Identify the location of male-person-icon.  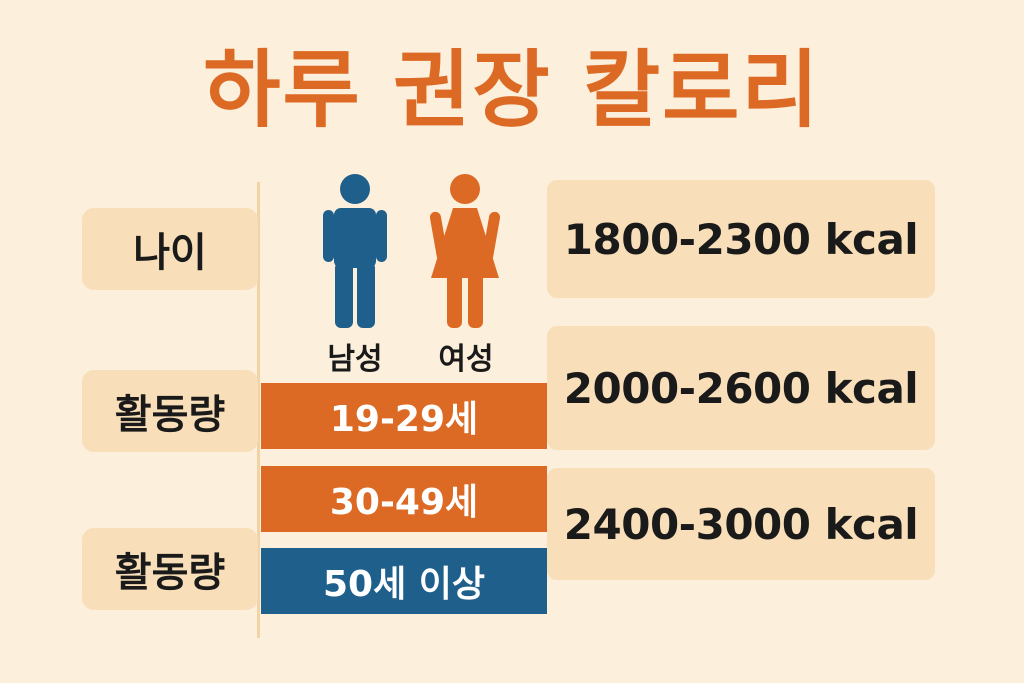
(355, 251).